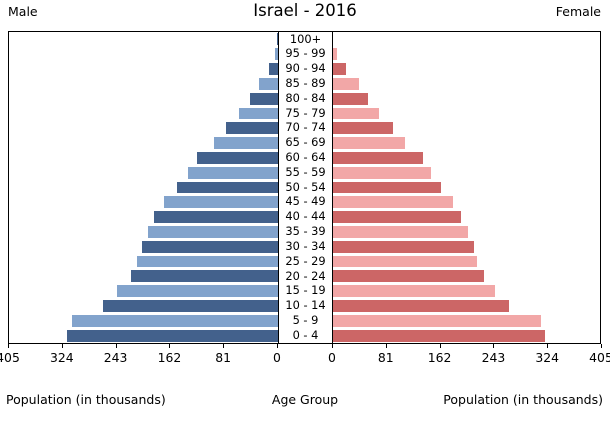  What do you see at coordinates (10, 357) in the screenshot?
I see `left-axis-tick-label: 405` at bounding box center [10, 357].